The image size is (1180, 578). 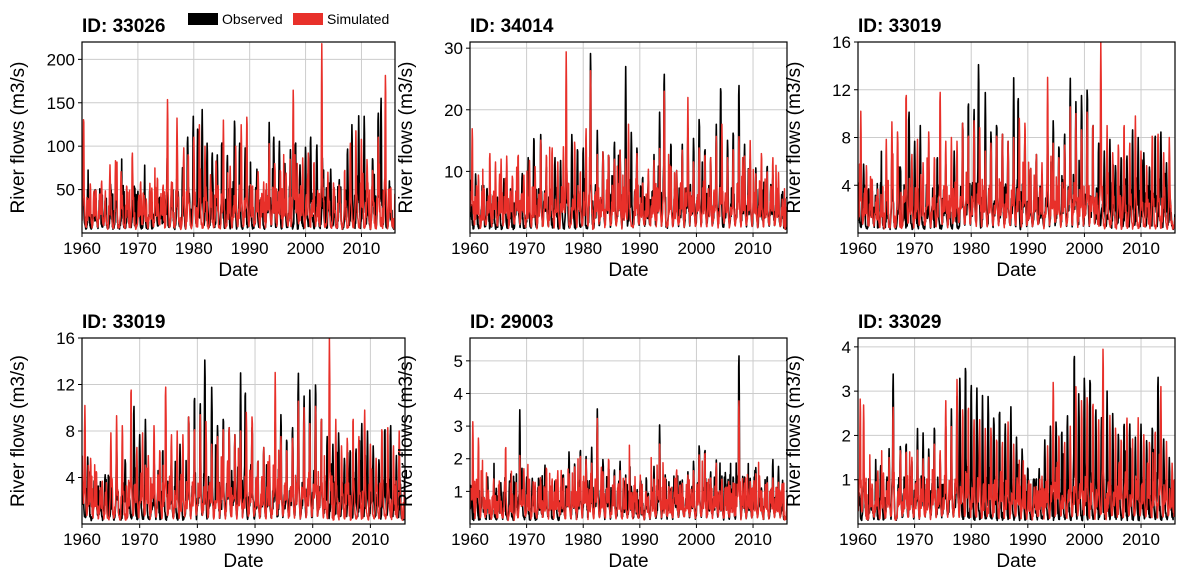 I want to click on y-tick-label: 100, so click(x=61, y=146).